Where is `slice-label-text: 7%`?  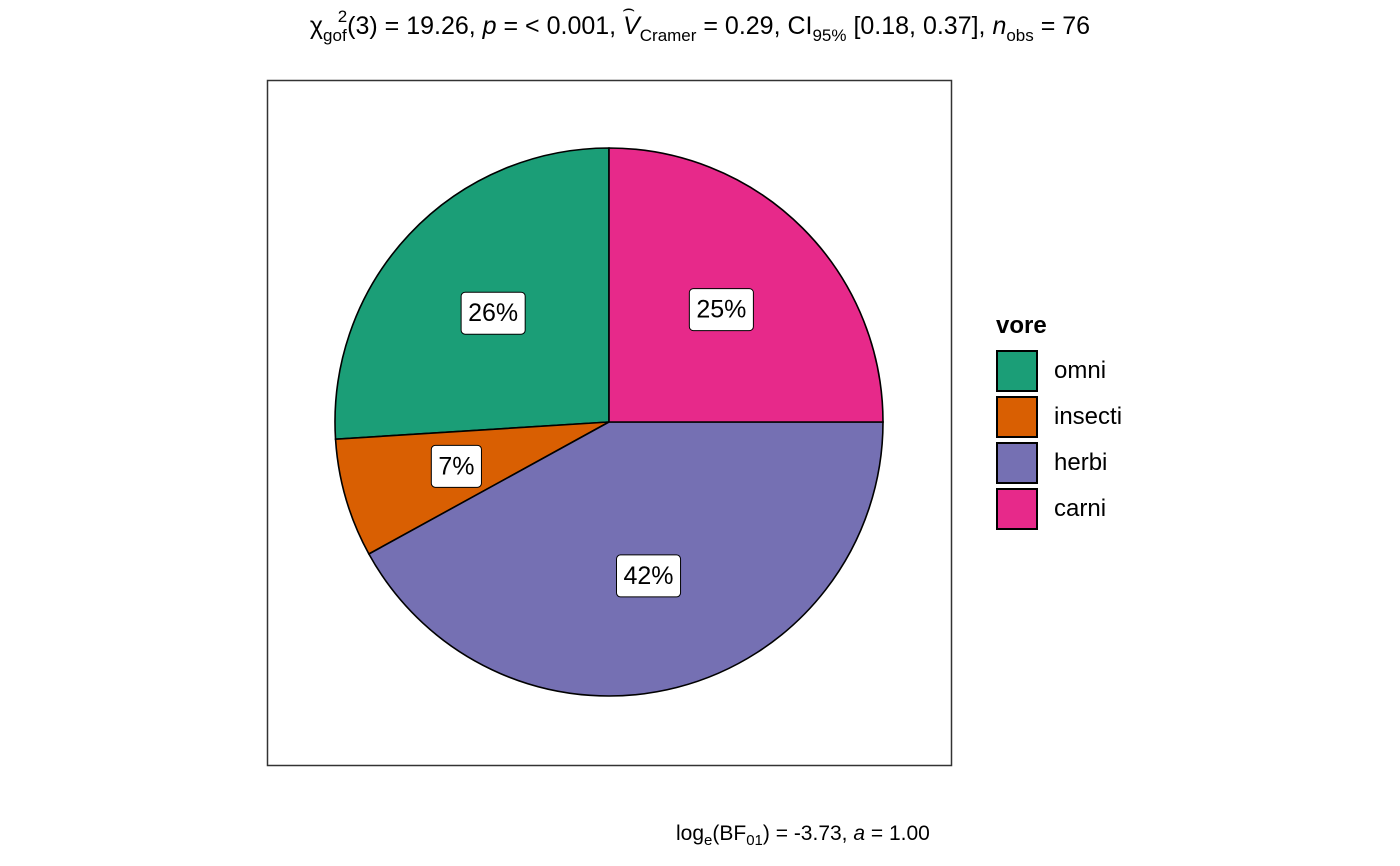
slice-label-text: 7% is located at coordinates (456, 466).